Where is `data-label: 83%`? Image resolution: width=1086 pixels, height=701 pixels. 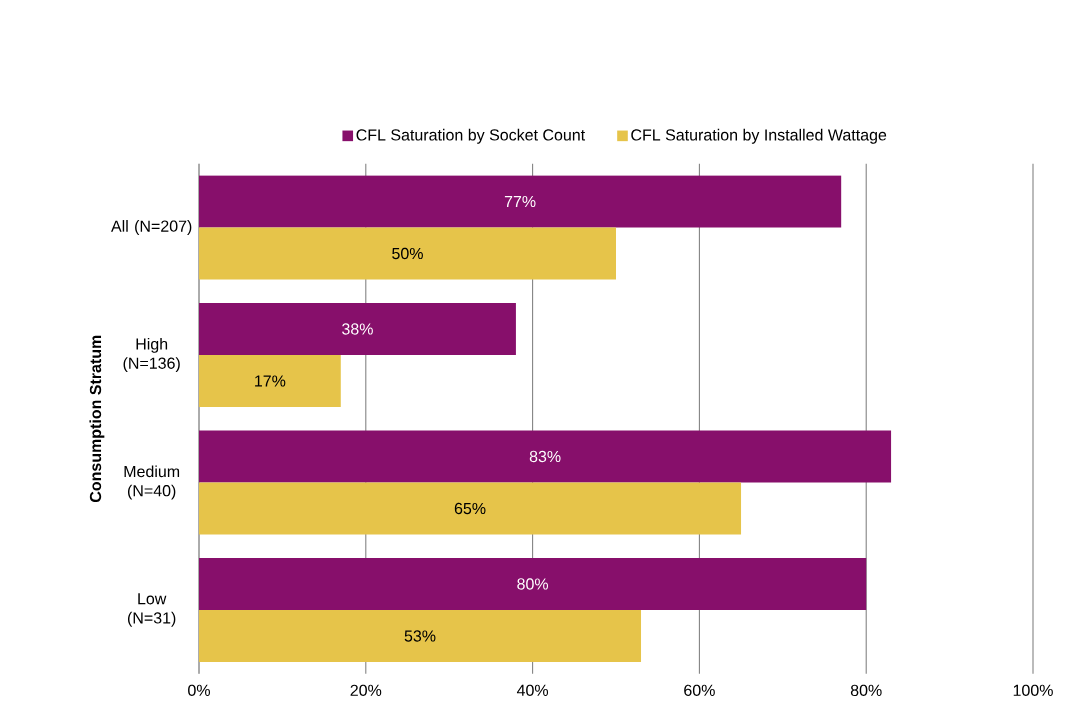 data-label: 83% is located at coordinates (545, 456).